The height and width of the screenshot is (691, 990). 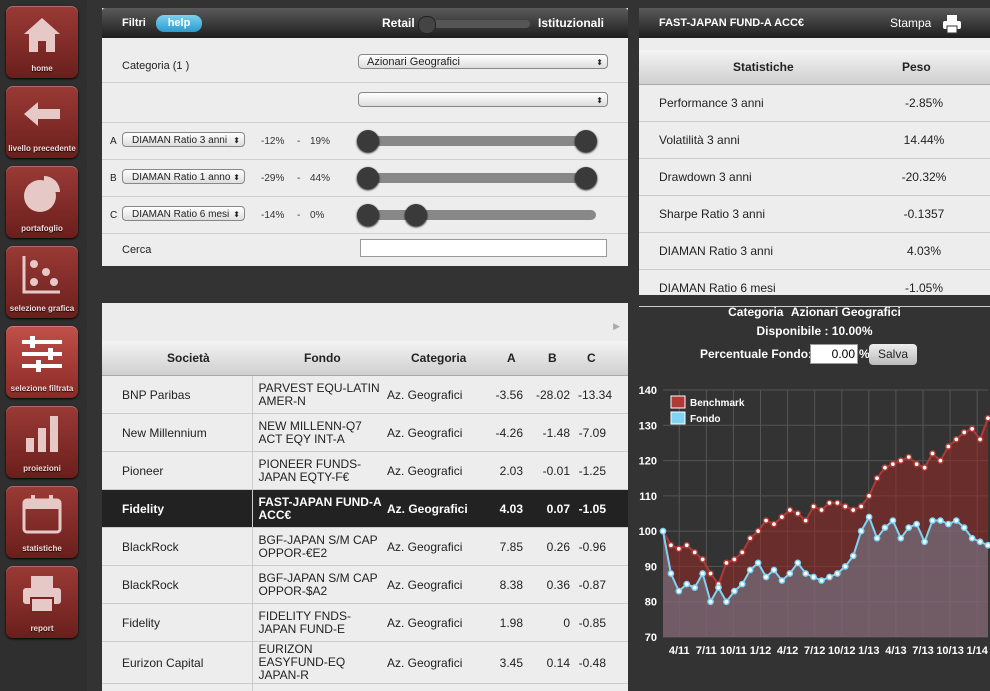 I want to click on col-categoria: Categoria, so click(x=439, y=358).